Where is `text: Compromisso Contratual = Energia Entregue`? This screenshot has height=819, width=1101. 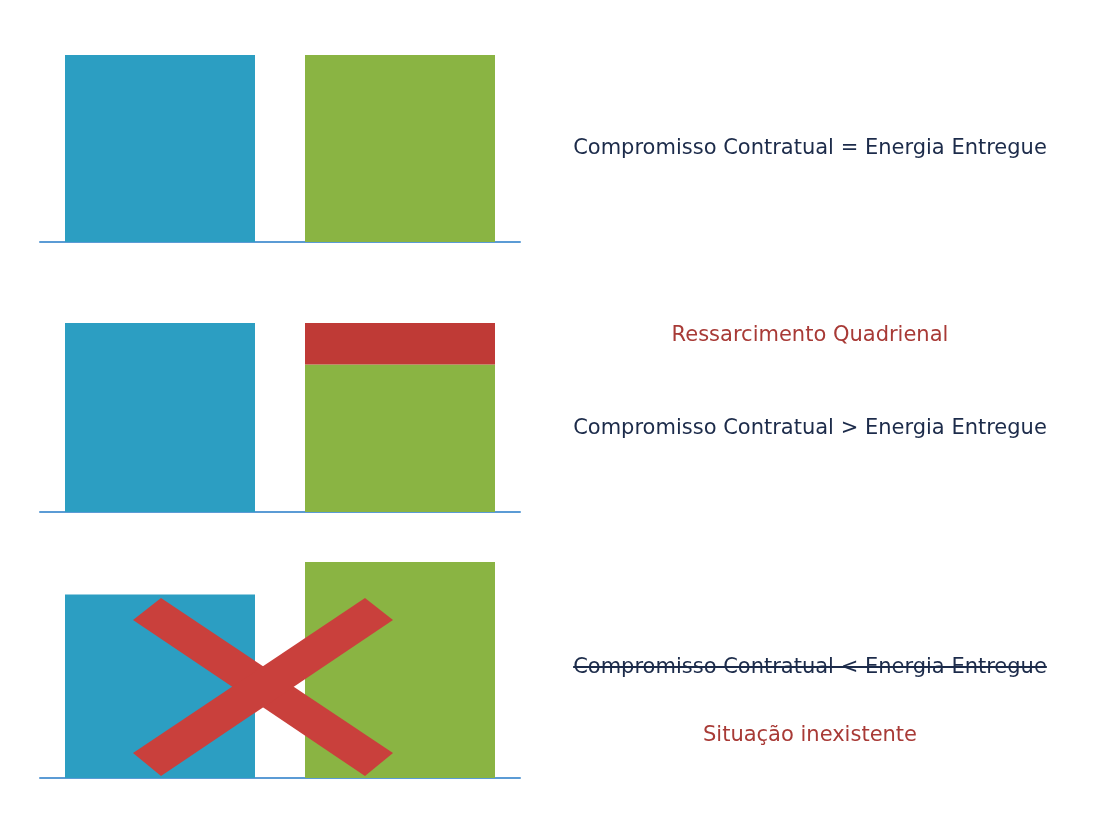
text: Compromisso Contratual = Energia Entregue is located at coordinates (810, 147).